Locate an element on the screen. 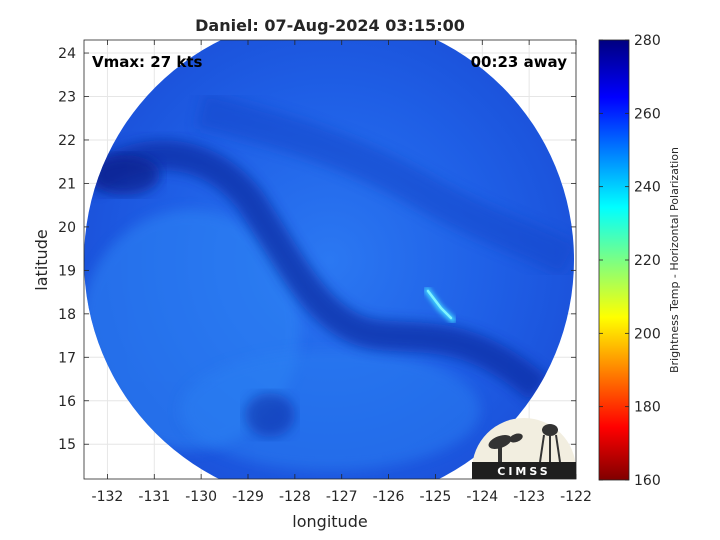 The width and height of the screenshot is (720, 540). colorbar-tick-label: 280 is located at coordinates (647, 41).